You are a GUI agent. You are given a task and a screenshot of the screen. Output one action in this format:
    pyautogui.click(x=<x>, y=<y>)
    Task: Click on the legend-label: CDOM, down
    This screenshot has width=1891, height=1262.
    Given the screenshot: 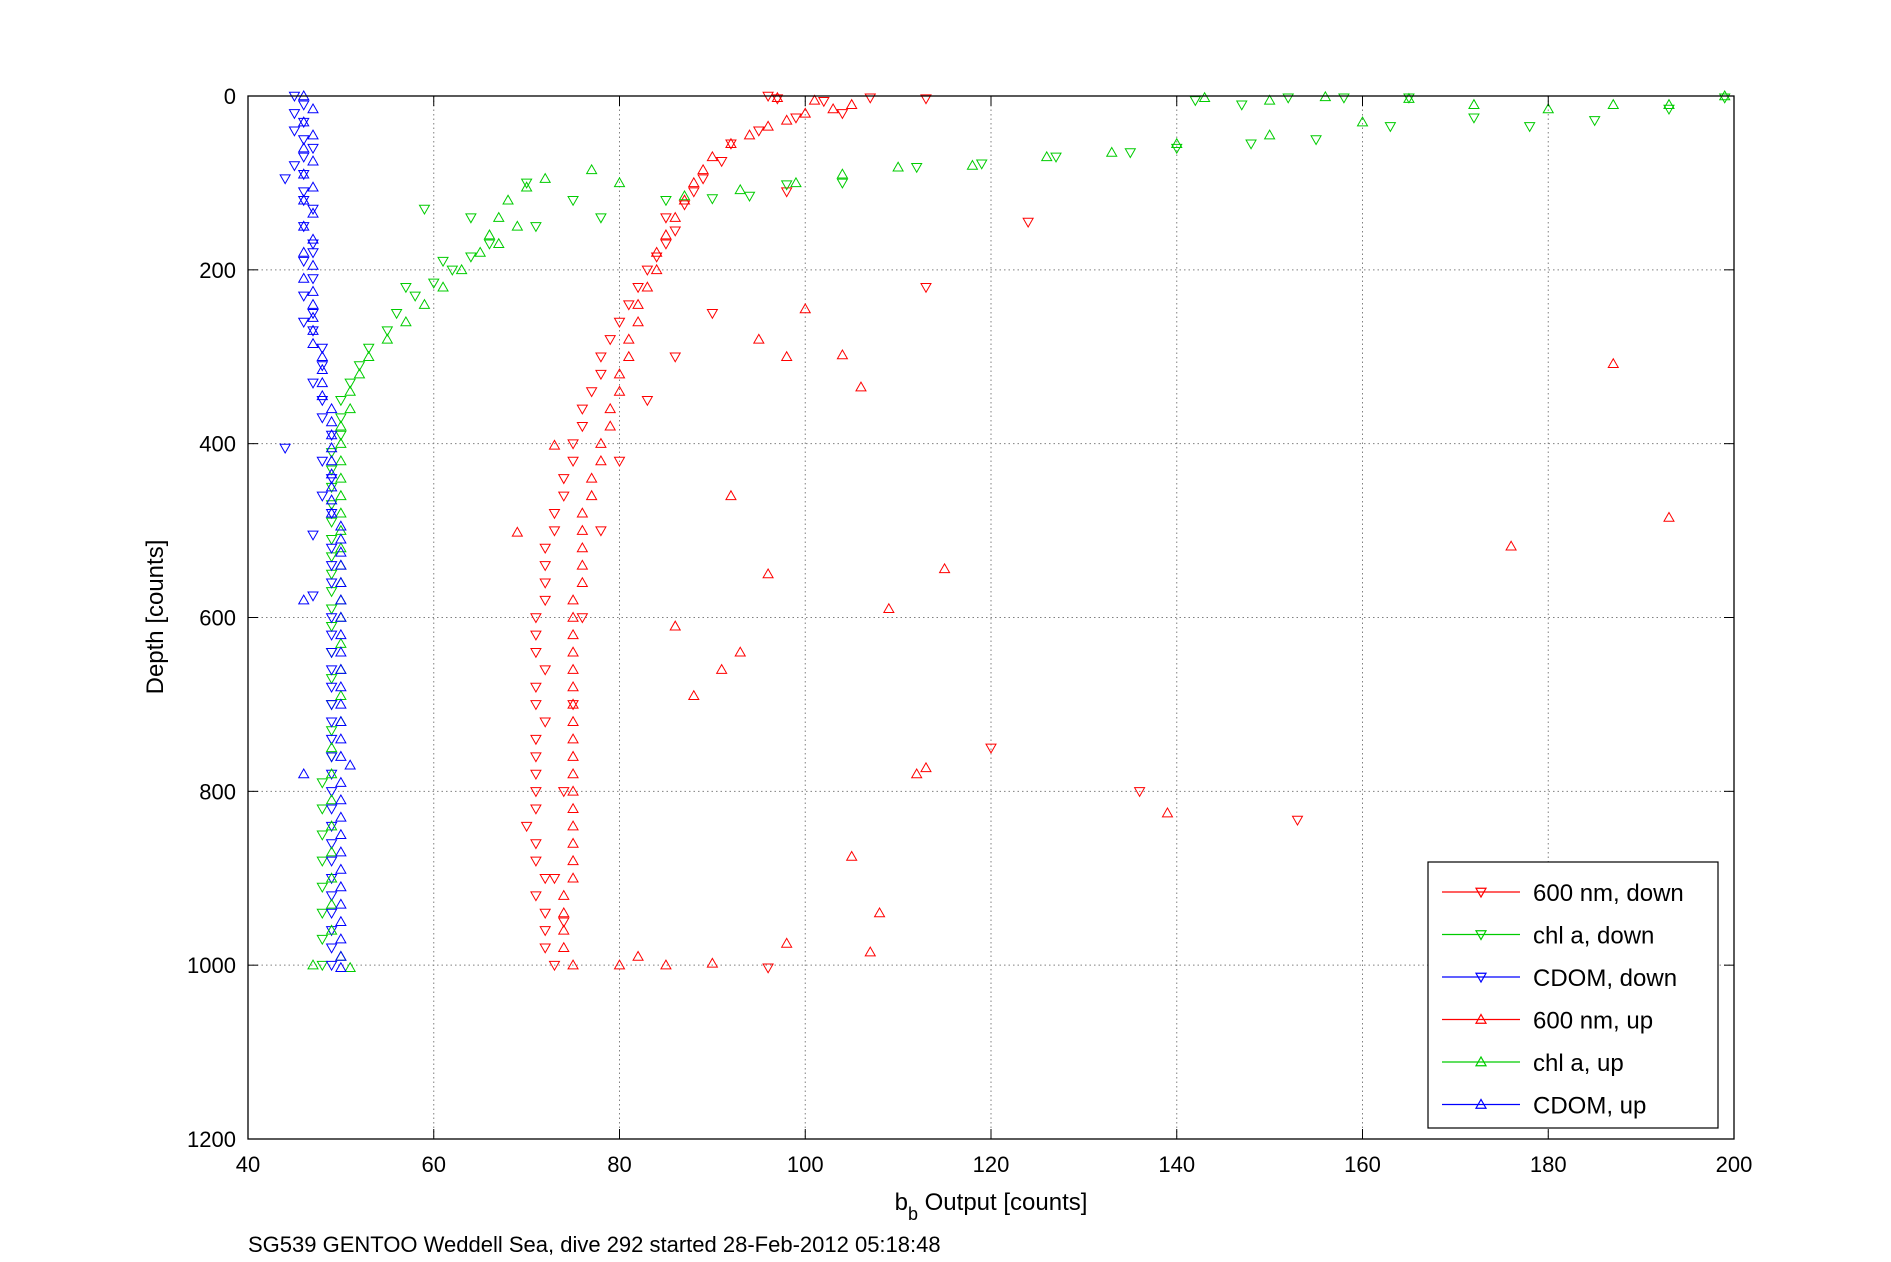 What is the action you would take?
    pyautogui.click(x=1605, y=978)
    